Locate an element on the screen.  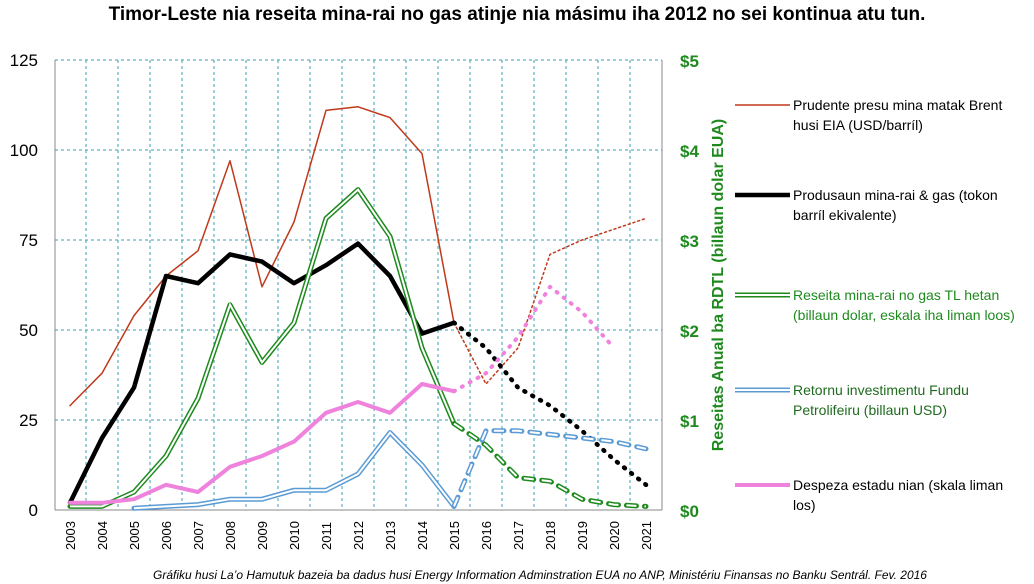
legend-label: Despeza estadu nian (skala liman los) is located at coordinates (898, 495).